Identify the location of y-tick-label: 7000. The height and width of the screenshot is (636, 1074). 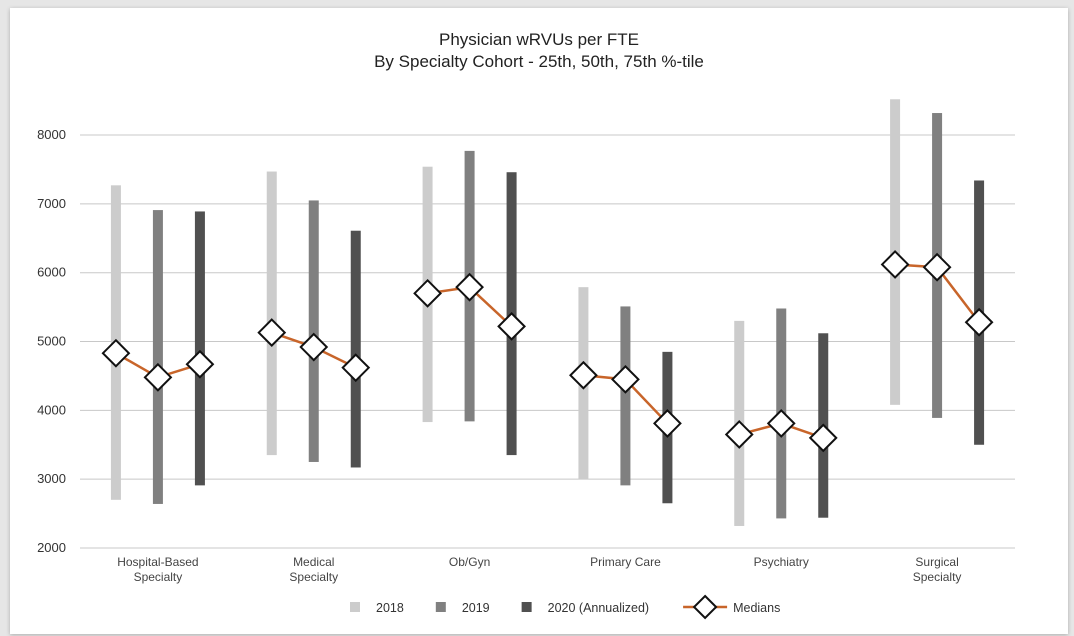
(51, 203).